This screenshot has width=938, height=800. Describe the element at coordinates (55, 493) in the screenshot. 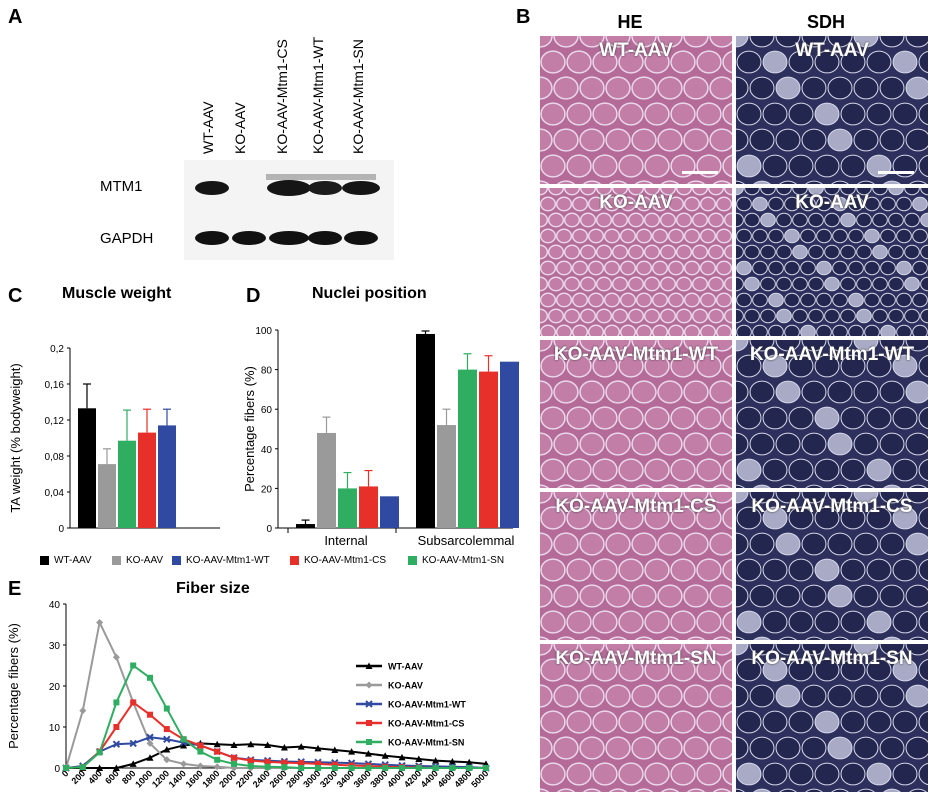

I see `y-tick-label: 0,04` at that location.